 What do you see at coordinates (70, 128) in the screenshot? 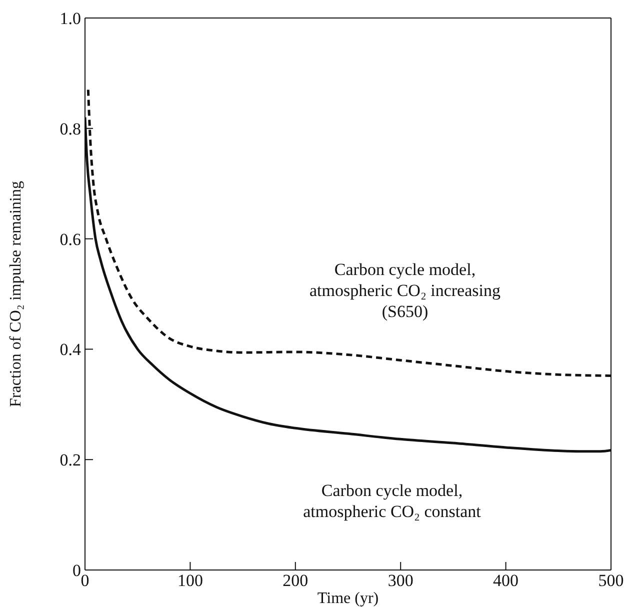
I see `y-tick-label: 0.8` at bounding box center [70, 128].